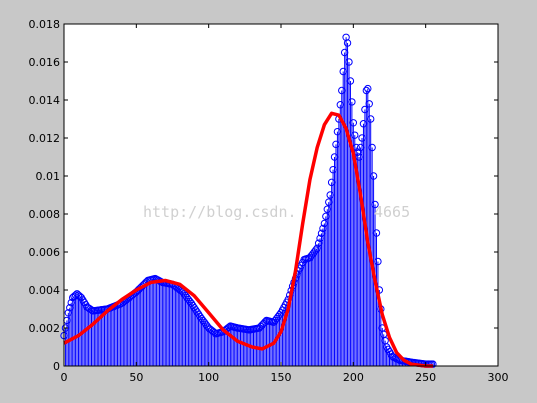 This screenshot has height=403, width=537. What do you see at coordinates (353, 377) in the screenshot?
I see `x-tick-label: 200` at bounding box center [353, 377].